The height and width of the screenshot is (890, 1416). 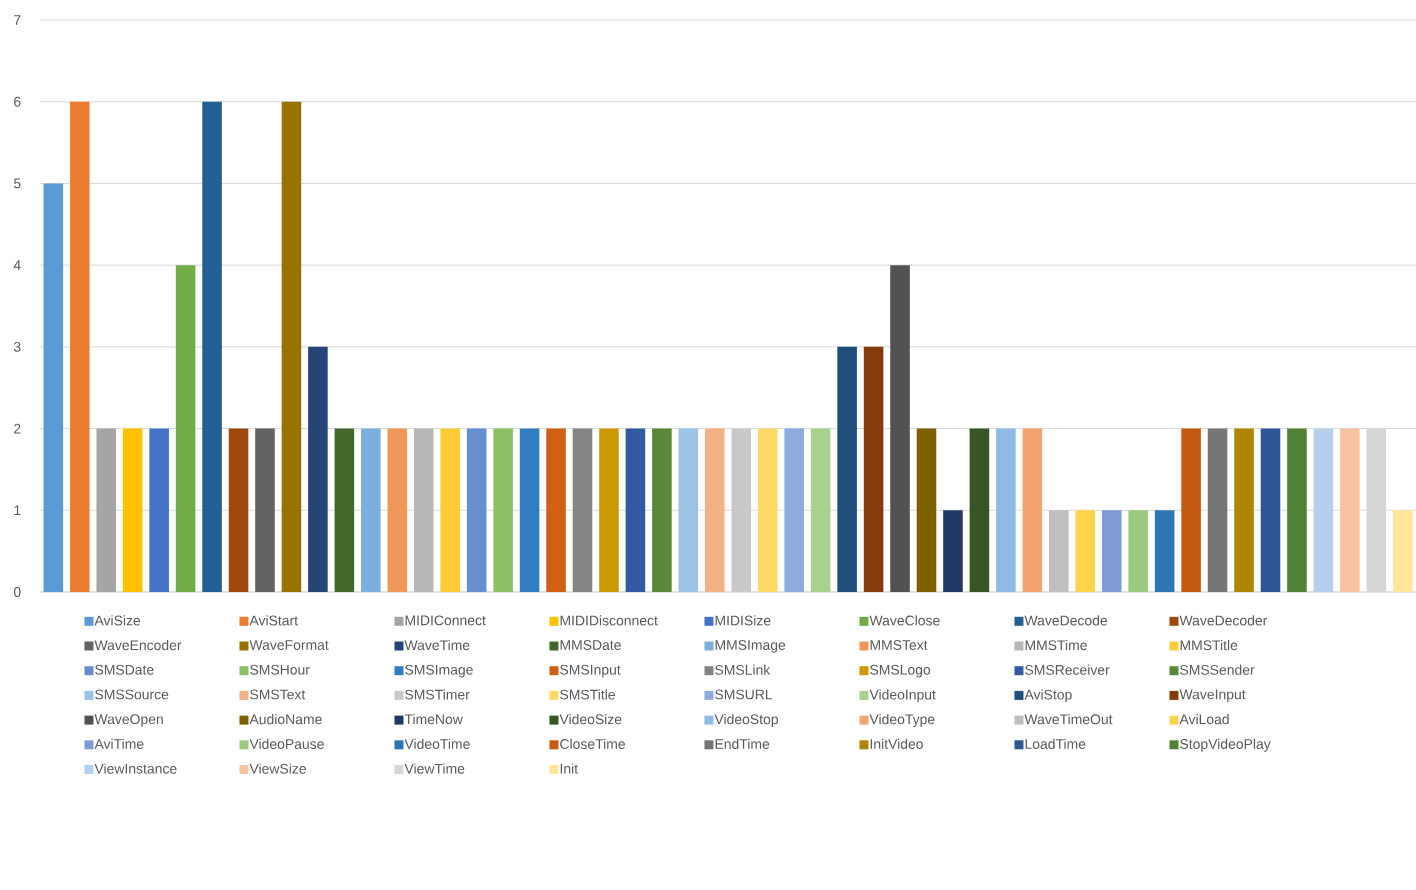 What do you see at coordinates (286, 743) in the screenshot?
I see `legend-label: VideoPause` at bounding box center [286, 743].